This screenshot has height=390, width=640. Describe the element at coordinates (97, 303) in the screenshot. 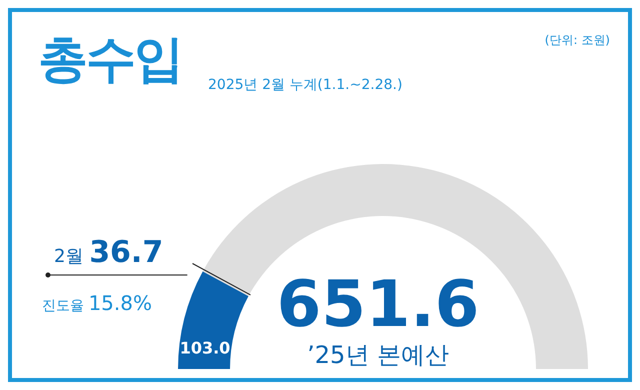

I see `text: 진도율 15.8%` at that location.